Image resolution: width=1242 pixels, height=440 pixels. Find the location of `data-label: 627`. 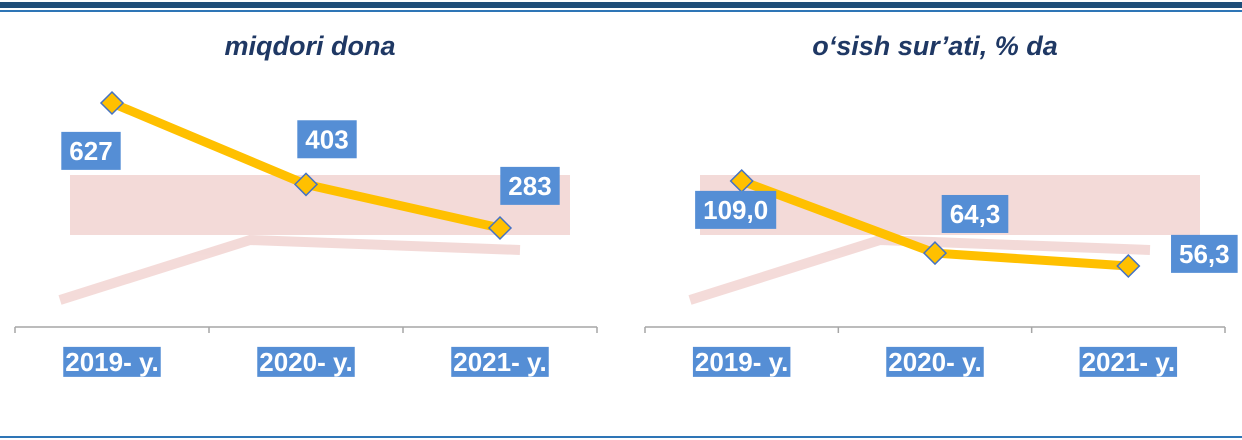

data-label: 627 is located at coordinates (90, 151).